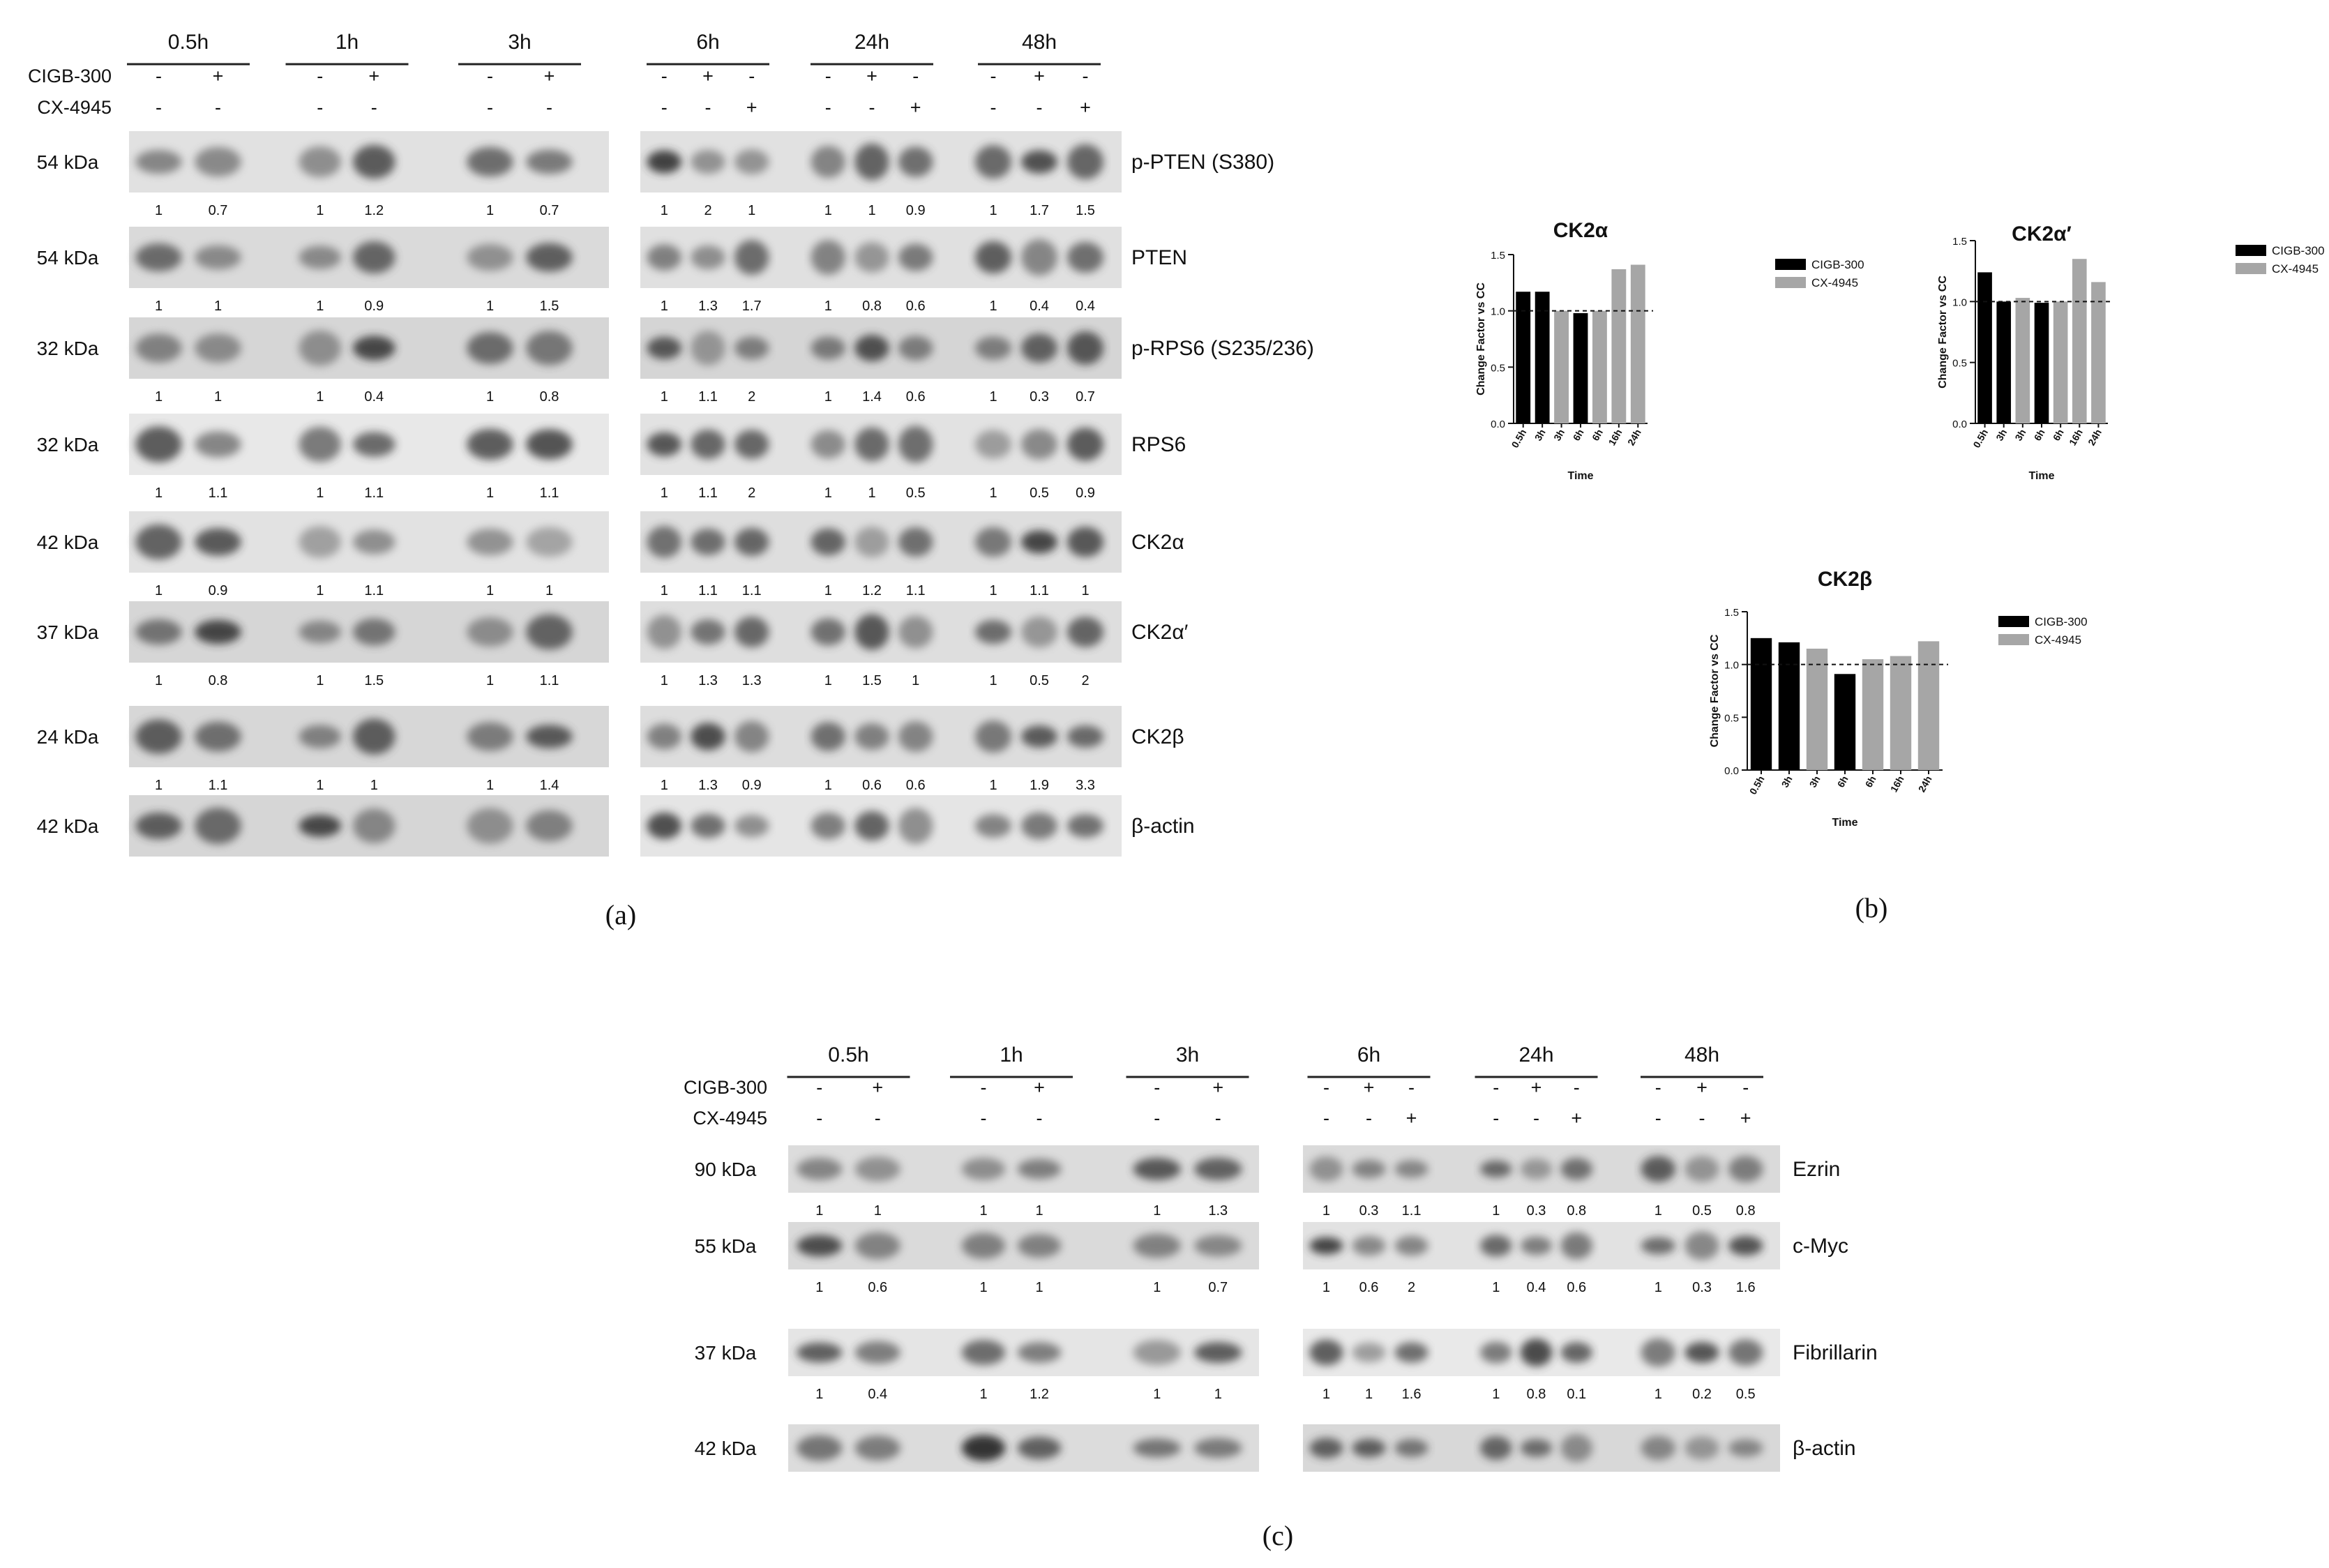 This screenshot has width=2329, height=1568. Describe the element at coordinates (726, 1353) in the screenshot. I see `molecular-weight-label: 37 kDa` at that location.